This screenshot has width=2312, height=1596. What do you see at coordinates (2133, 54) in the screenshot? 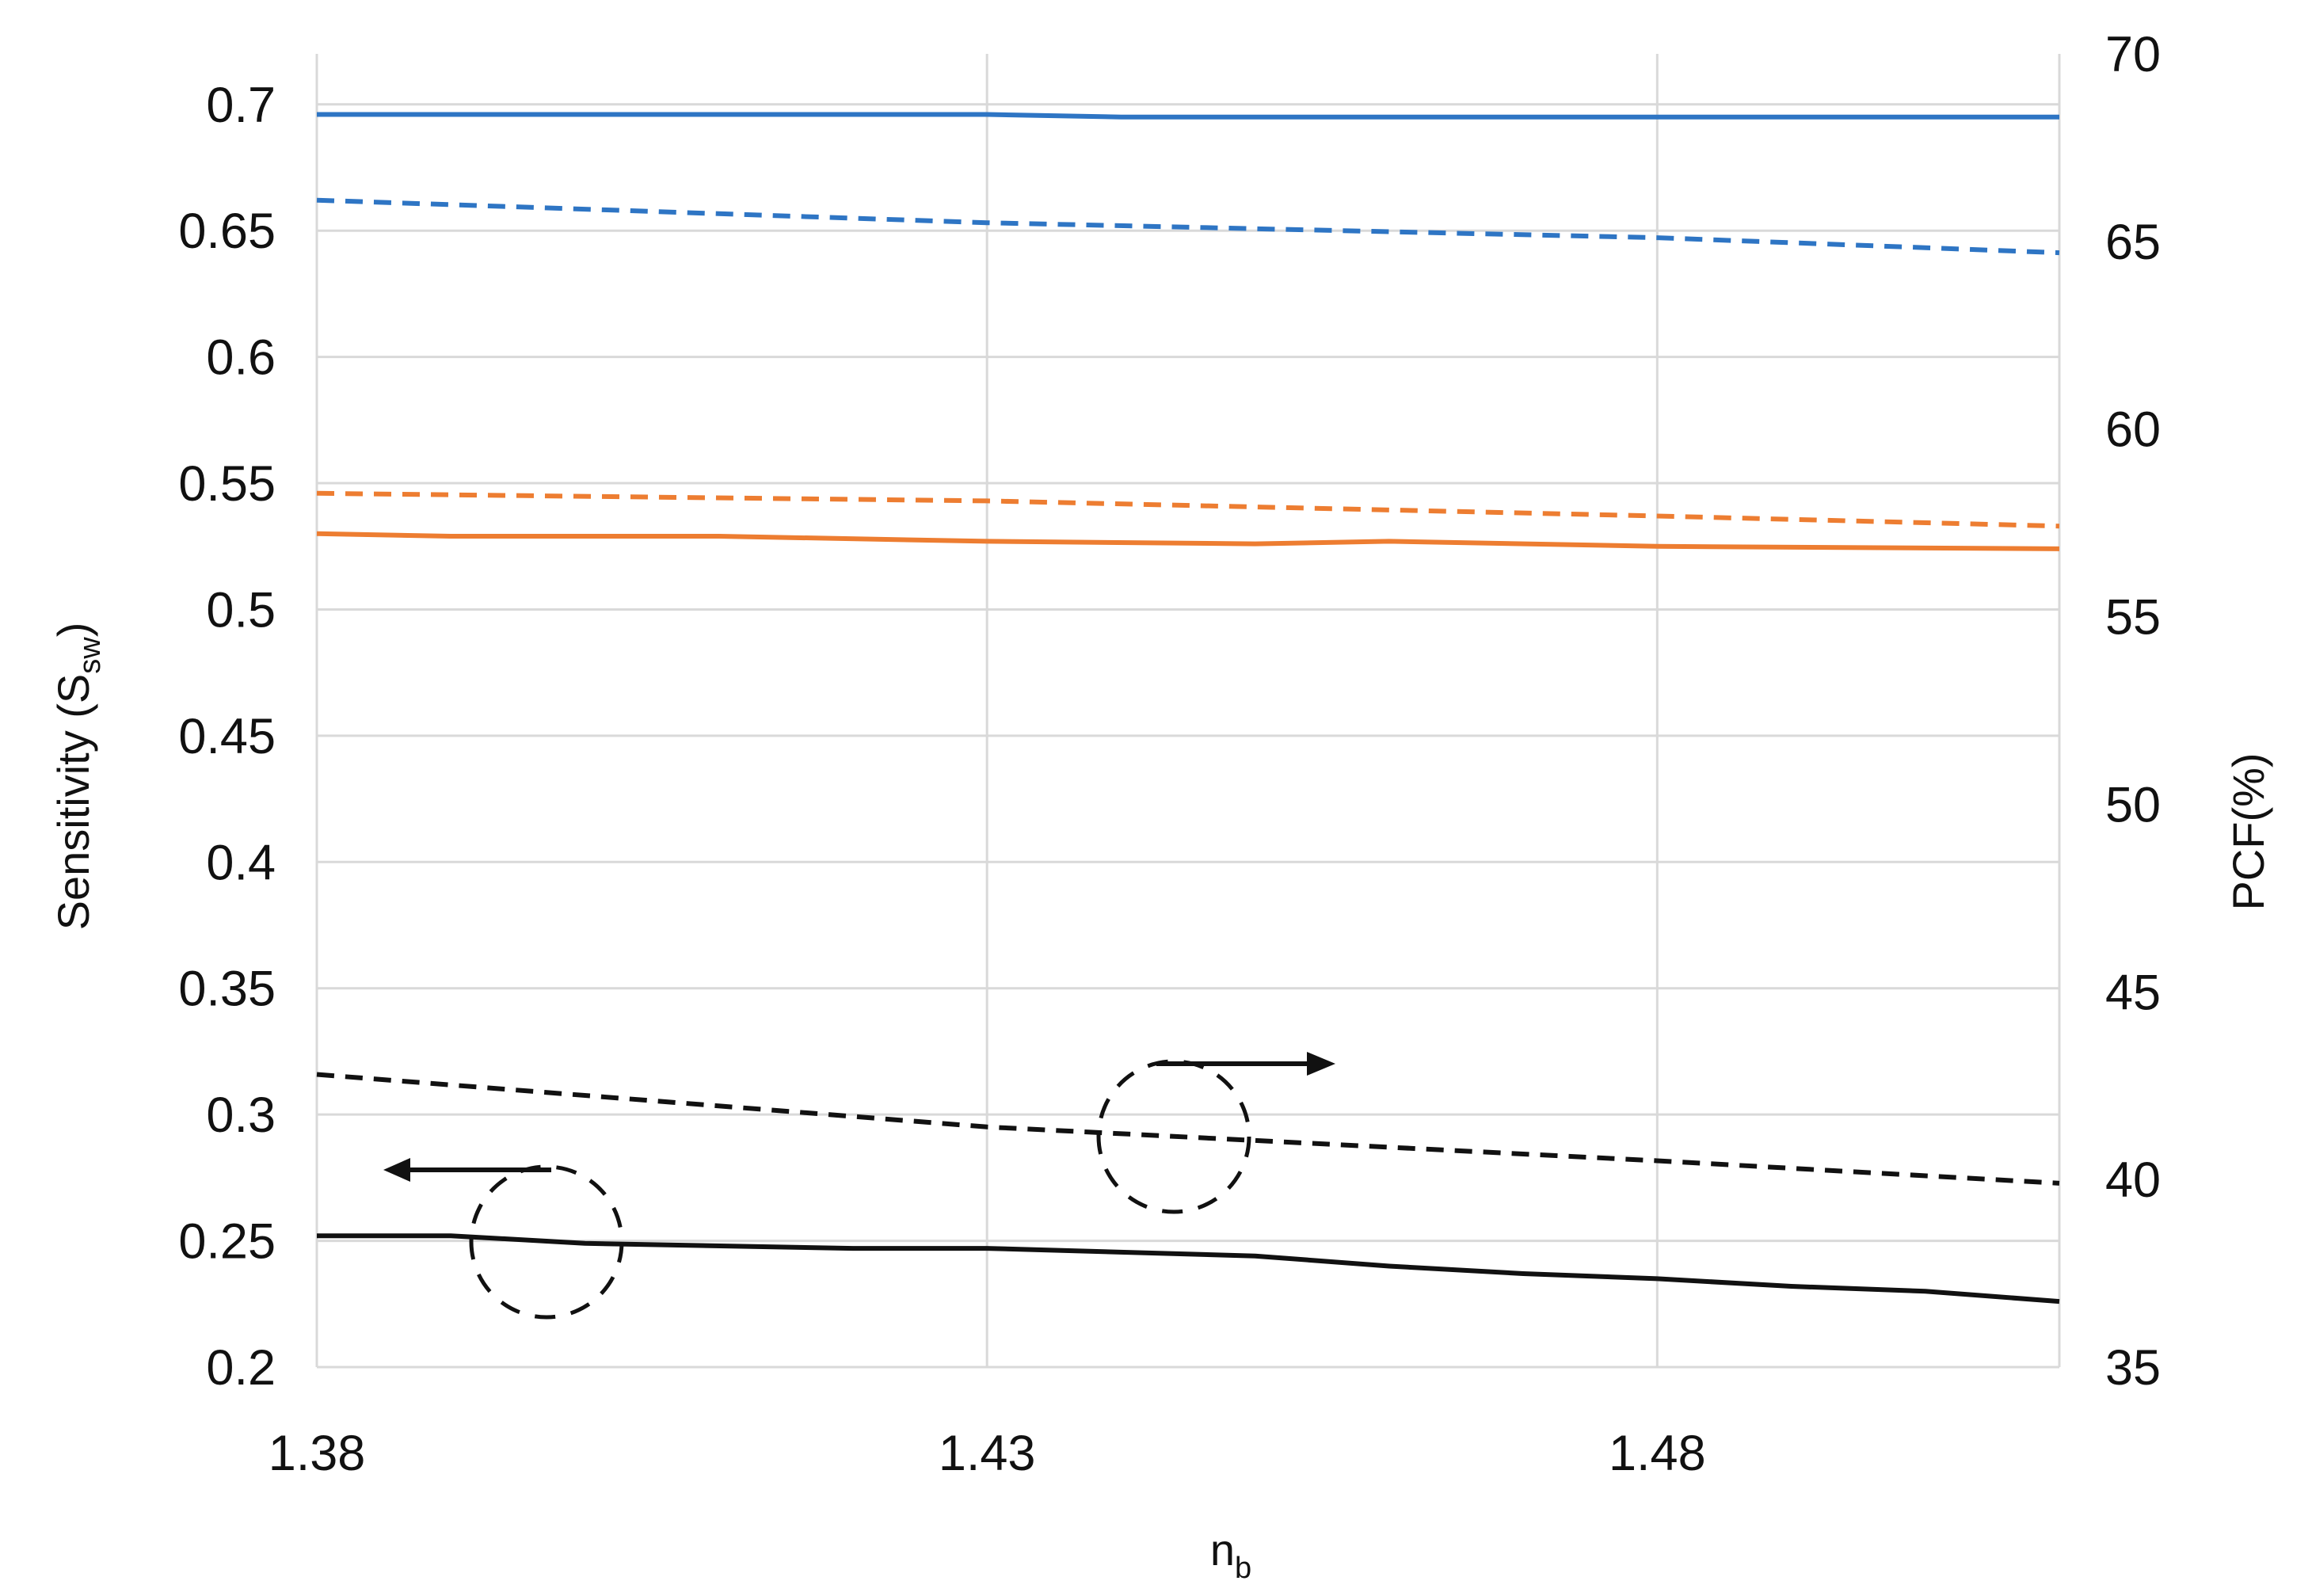
I see `y-right-tick-label: 70` at bounding box center [2133, 54].